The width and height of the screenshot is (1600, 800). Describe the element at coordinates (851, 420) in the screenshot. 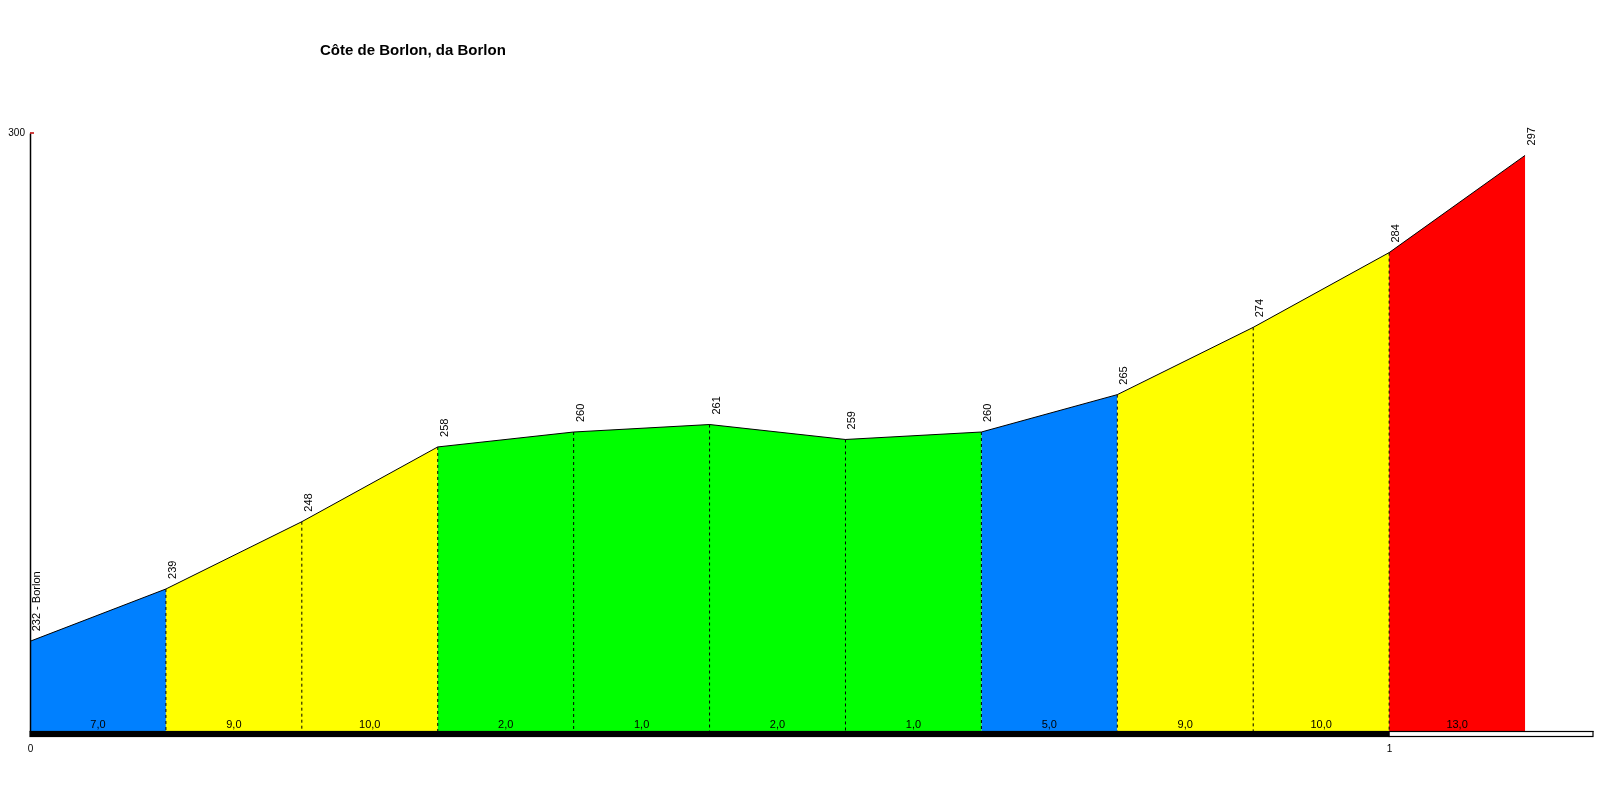

I see `data-label: 259` at that location.